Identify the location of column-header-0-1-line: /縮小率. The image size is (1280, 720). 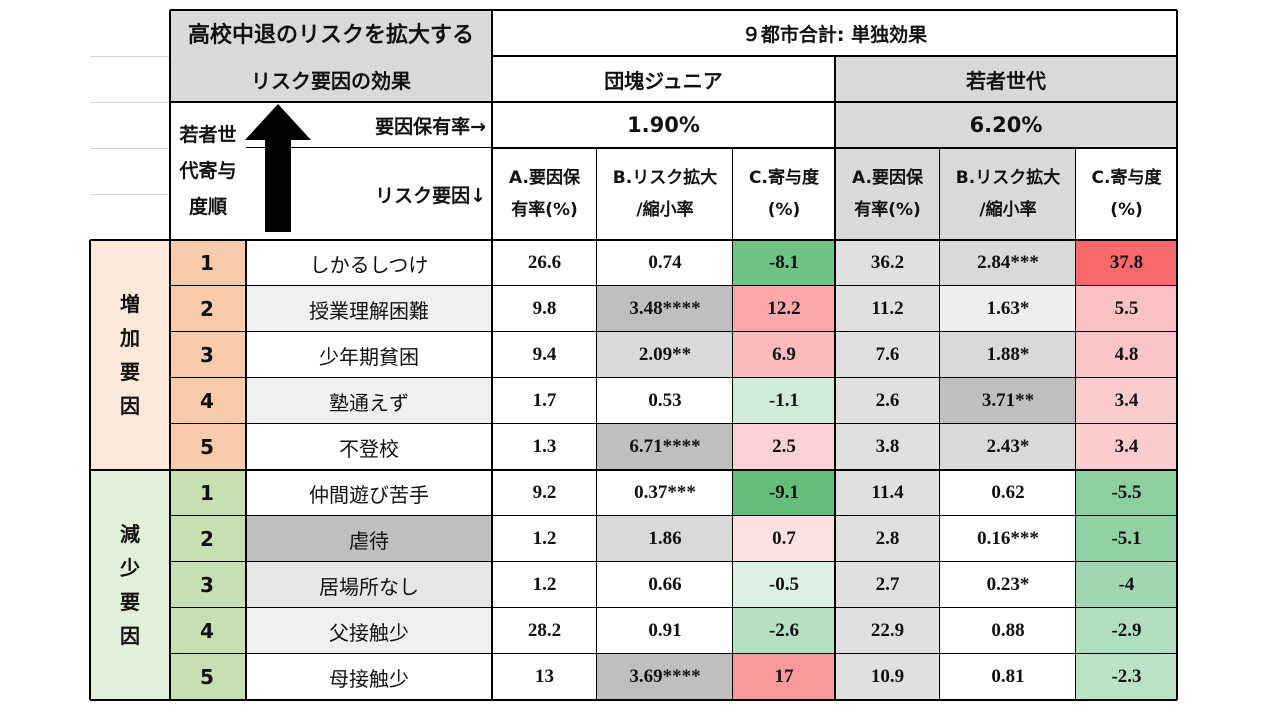
(665, 210).